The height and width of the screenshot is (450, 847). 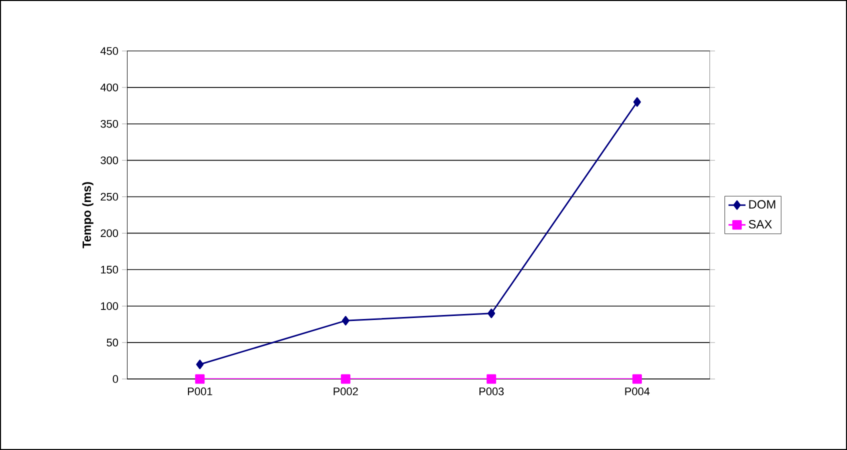 What do you see at coordinates (637, 392) in the screenshot?
I see `x-tick-label: P004` at bounding box center [637, 392].